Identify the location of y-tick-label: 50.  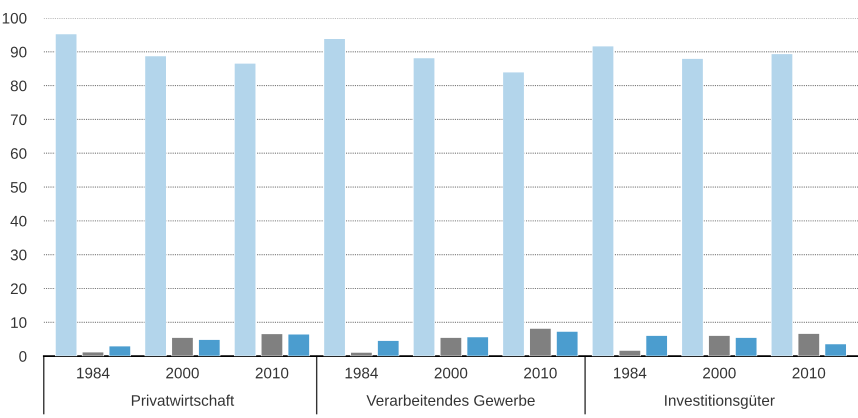
(18, 187).